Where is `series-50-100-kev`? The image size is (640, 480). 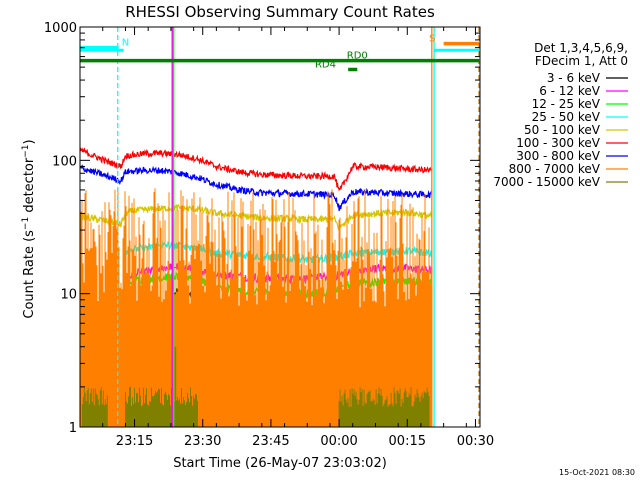 series-50-100-kev is located at coordinates (256, 216).